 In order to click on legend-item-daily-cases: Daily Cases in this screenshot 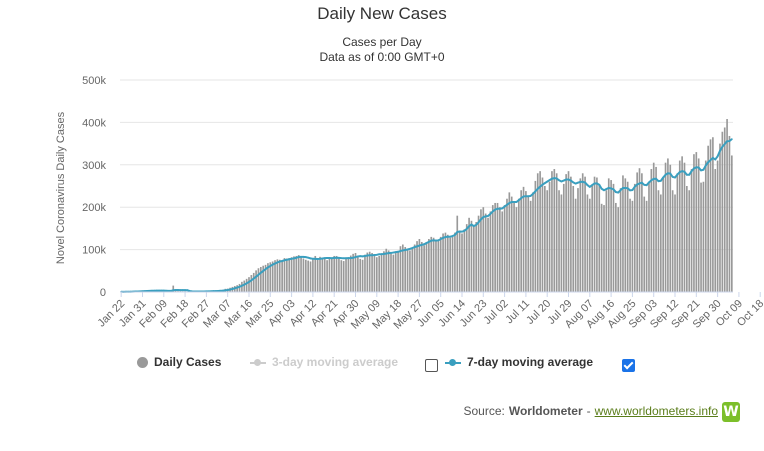, I will do `click(179, 362)`.